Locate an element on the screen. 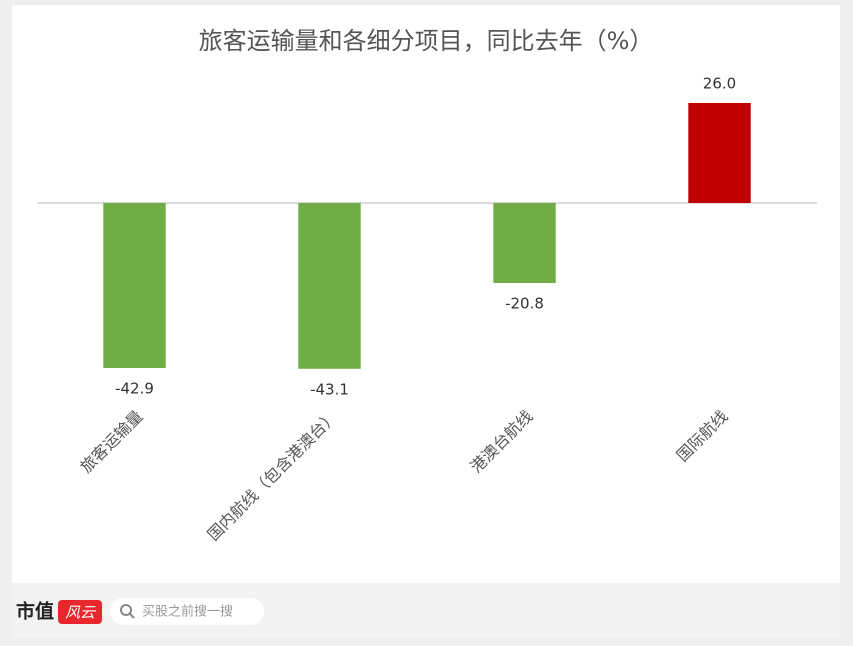 The height and width of the screenshot is (646, 853). search-placeholder: 买股之前搜一搜 is located at coordinates (187, 612).